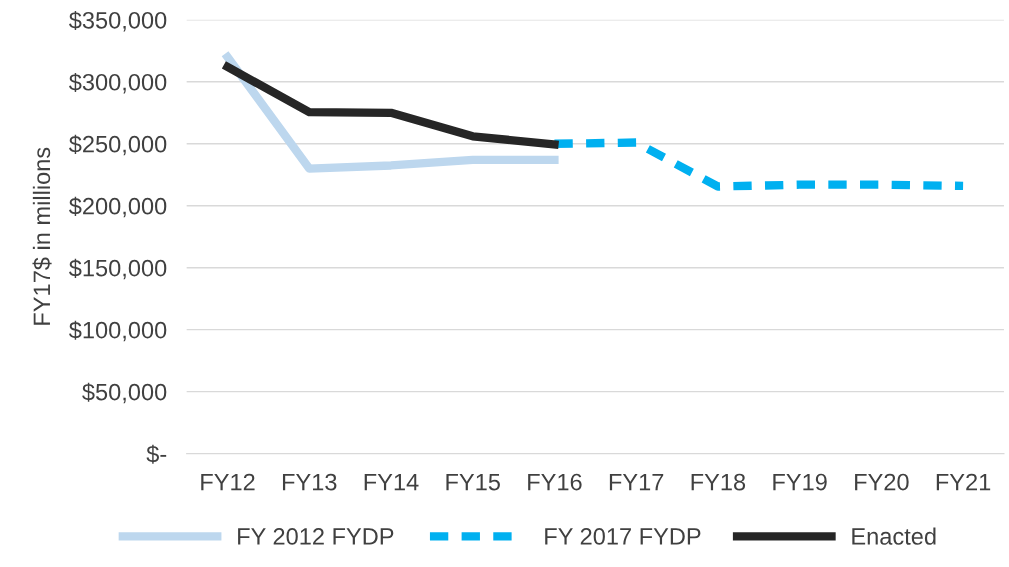  Describe the element at coordinates (894, 536) in the screenshot. I see `legend-label: Enacted` at that location.